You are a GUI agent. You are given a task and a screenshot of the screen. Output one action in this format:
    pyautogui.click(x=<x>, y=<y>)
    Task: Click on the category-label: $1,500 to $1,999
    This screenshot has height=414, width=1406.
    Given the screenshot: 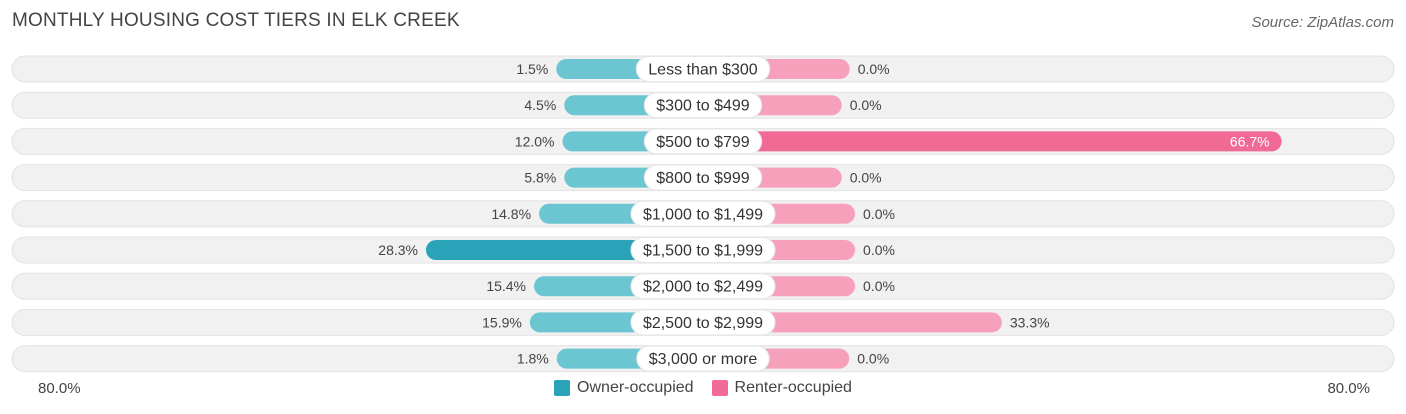 What is the action you would take?
    pyautogui.click(x=703, y=251)
    